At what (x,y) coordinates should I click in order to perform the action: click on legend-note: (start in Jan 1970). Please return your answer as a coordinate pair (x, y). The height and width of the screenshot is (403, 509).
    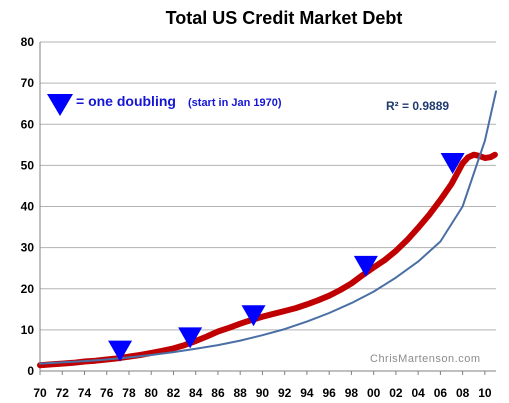
    Looking at the image, I should click on (235, 103).